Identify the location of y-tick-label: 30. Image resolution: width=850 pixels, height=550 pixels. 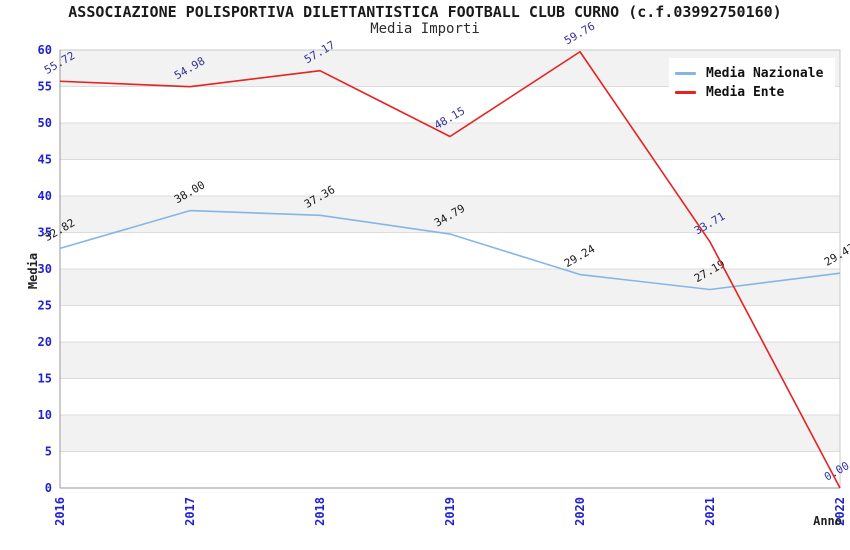
(45, 269).